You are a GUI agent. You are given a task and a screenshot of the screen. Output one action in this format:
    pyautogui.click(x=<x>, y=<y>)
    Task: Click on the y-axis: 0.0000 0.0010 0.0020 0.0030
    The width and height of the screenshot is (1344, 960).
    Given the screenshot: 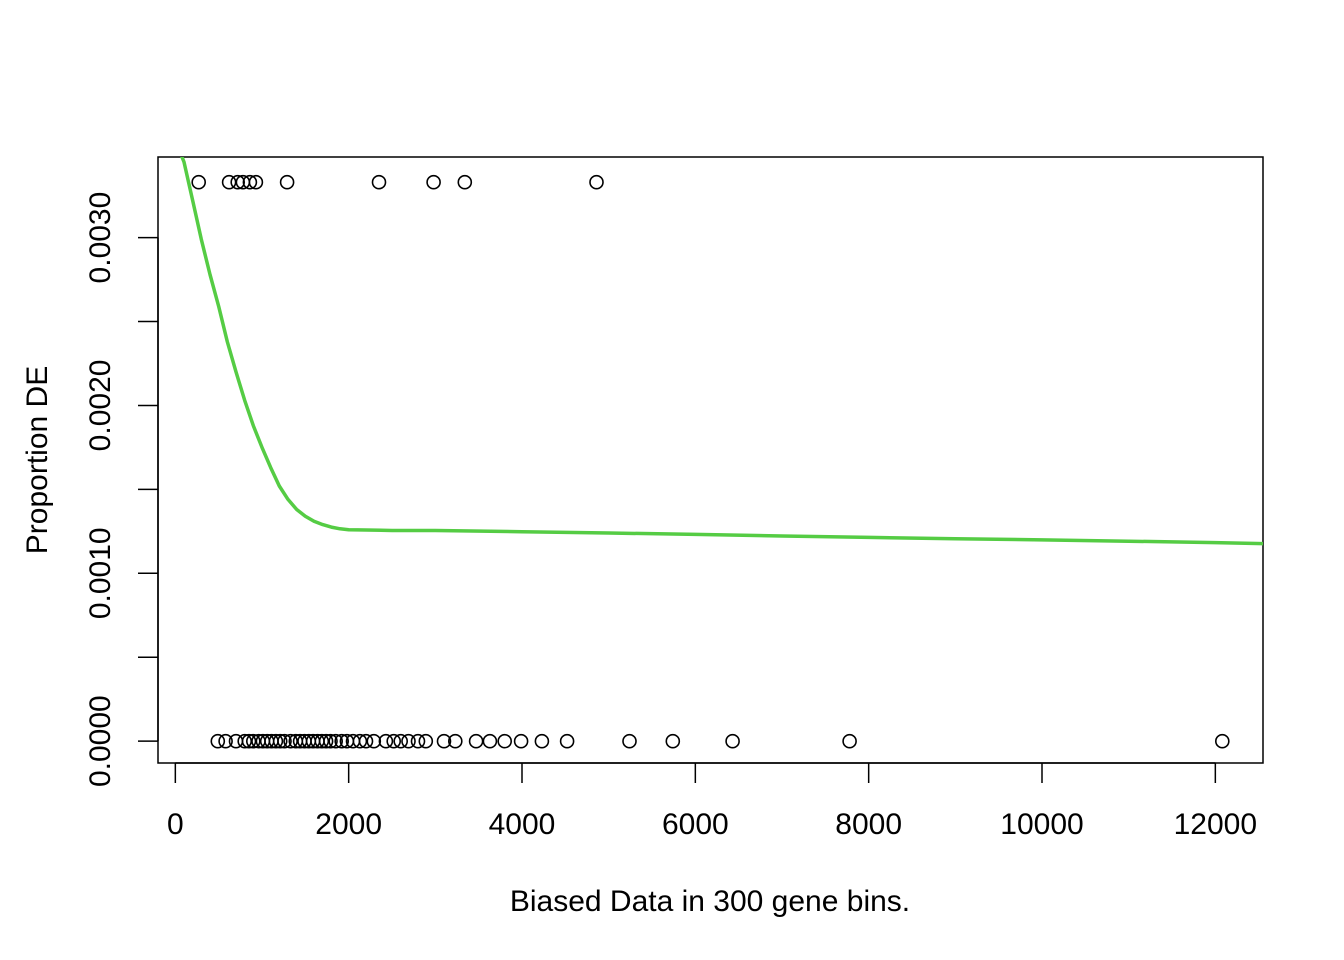 What is the action you would take?
    pyautogui.click(x=121, y=489)
    